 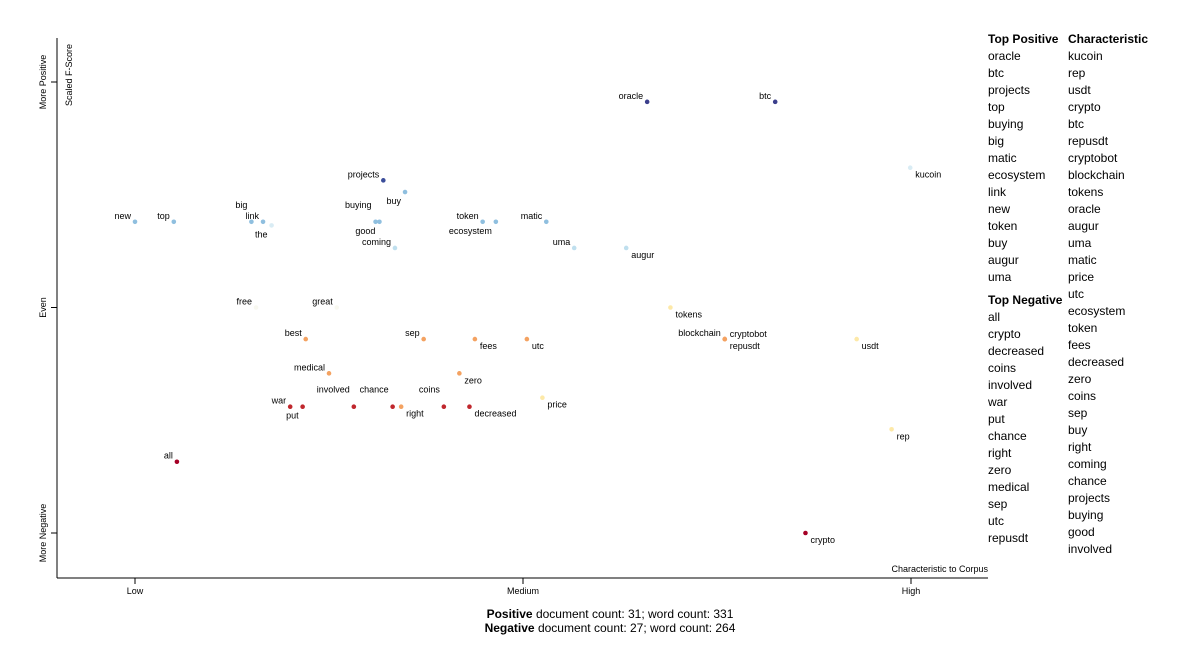 I want to click on characteristic-item: fees, so click(x=1079, y=345).